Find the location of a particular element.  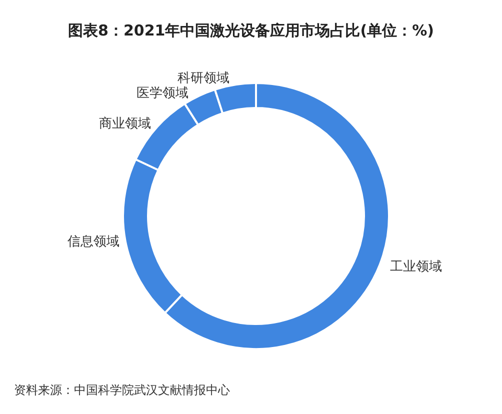

slice-label: 医学领域 is located at coordinates (162, 94).